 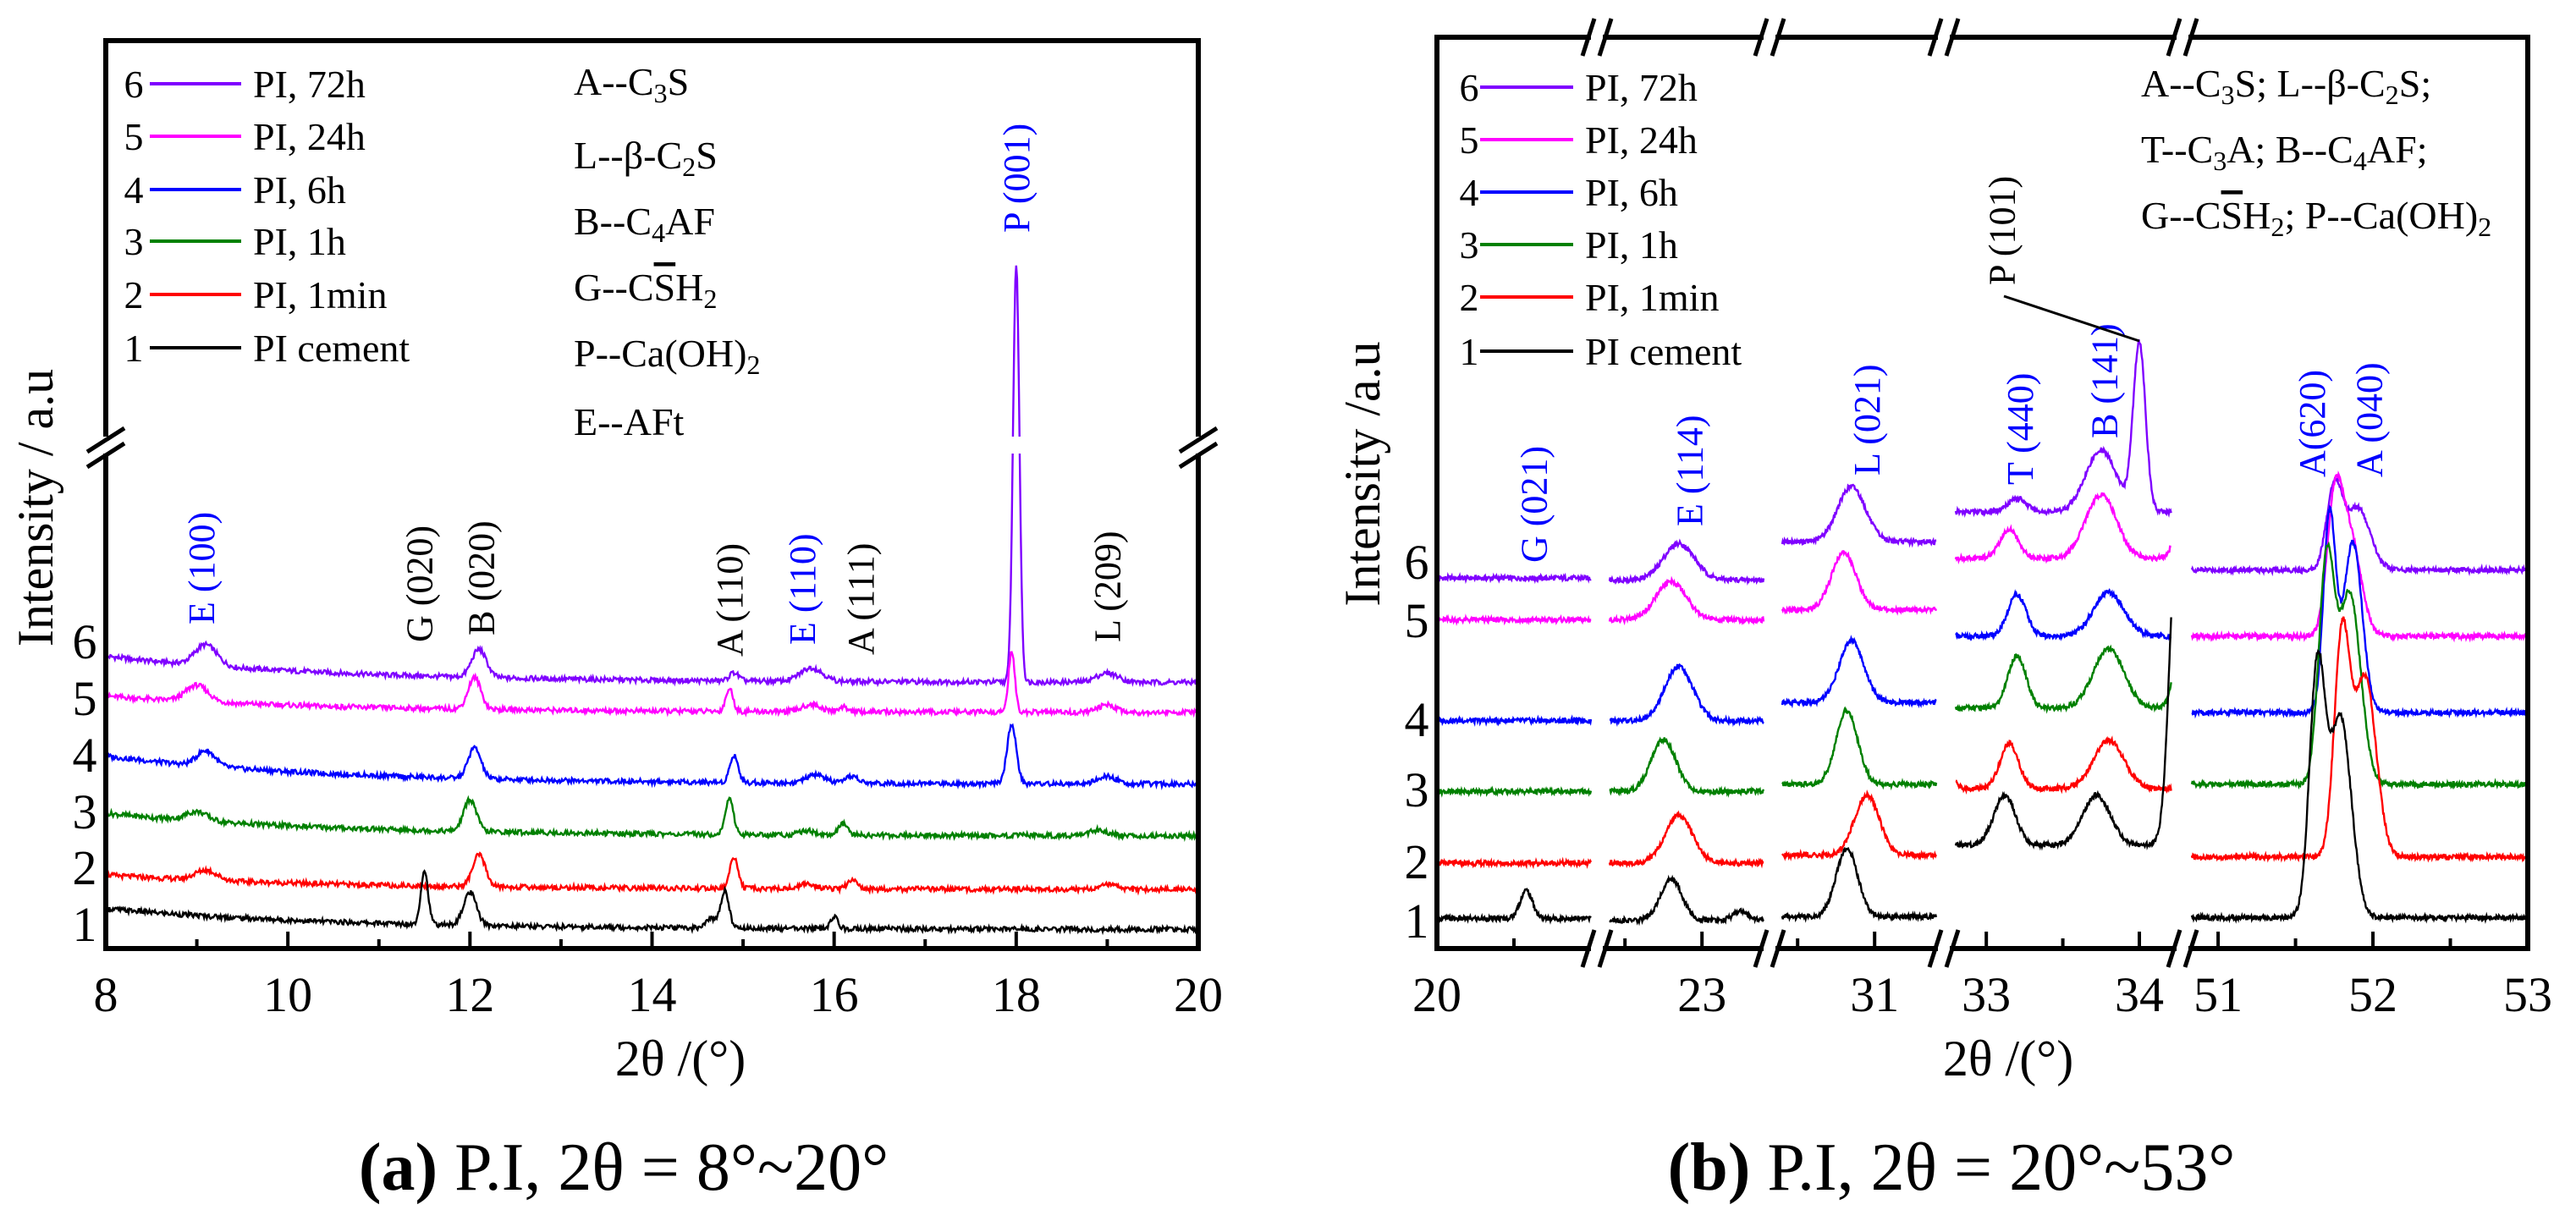 I want to click on formula-part: E--AFt, so click(x=629, y=422).